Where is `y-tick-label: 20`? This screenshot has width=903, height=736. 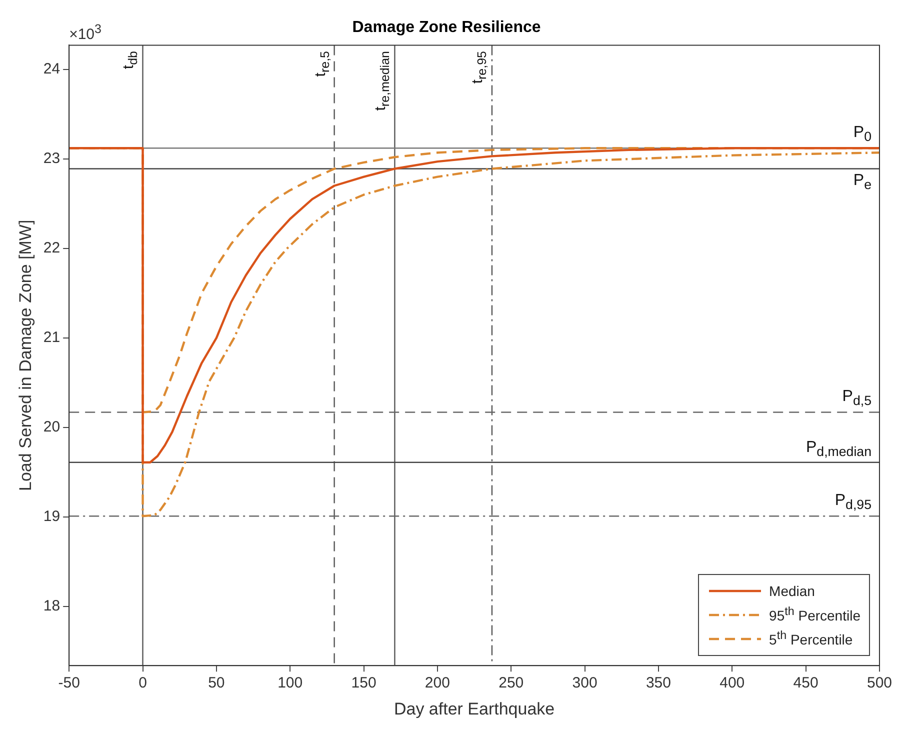 y-tick-label: 20 is located at coordinates (51, 427).